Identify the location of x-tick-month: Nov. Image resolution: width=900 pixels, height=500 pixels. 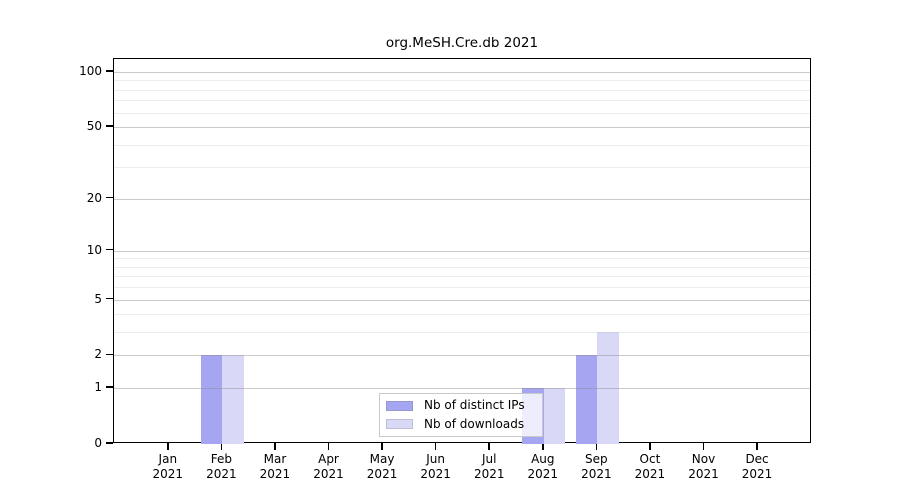
(703, 459).